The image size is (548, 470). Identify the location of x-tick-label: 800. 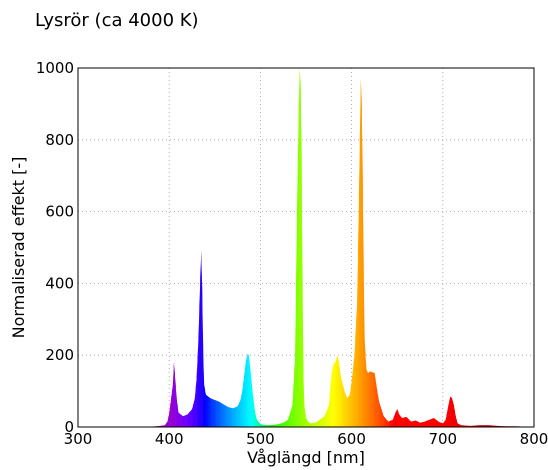
(534, 439).